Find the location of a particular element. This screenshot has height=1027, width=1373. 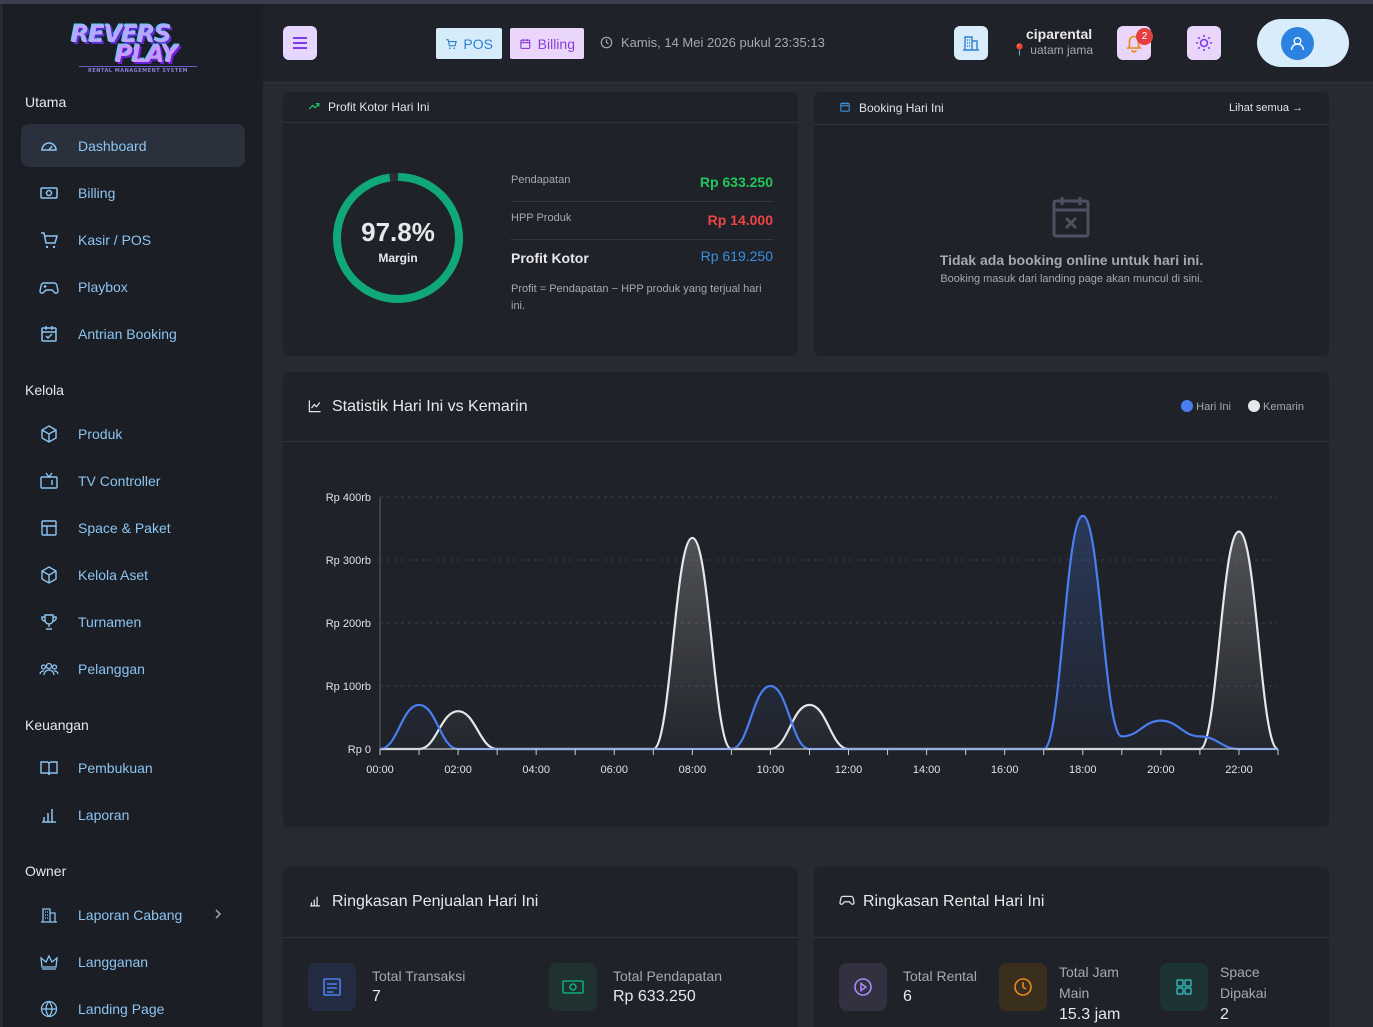

brand-logo: REVERS PLAY RENTAL MANAGEMENT SYSTEM is located at coordinates (135, 47).